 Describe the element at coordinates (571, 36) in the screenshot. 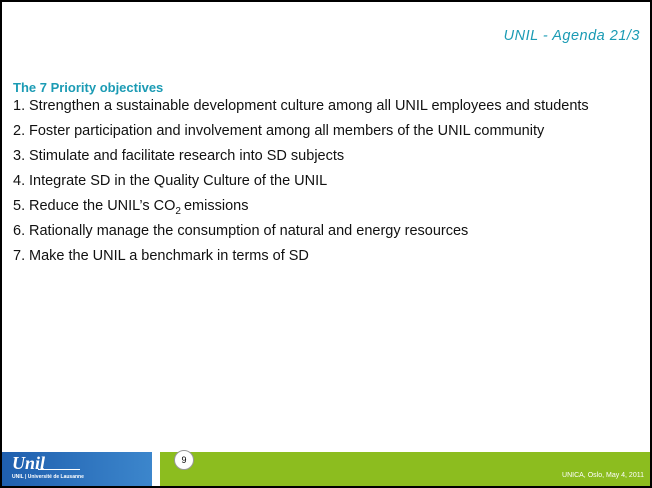

I see `header-title: UNIL - Agenda 21/3` at that location.